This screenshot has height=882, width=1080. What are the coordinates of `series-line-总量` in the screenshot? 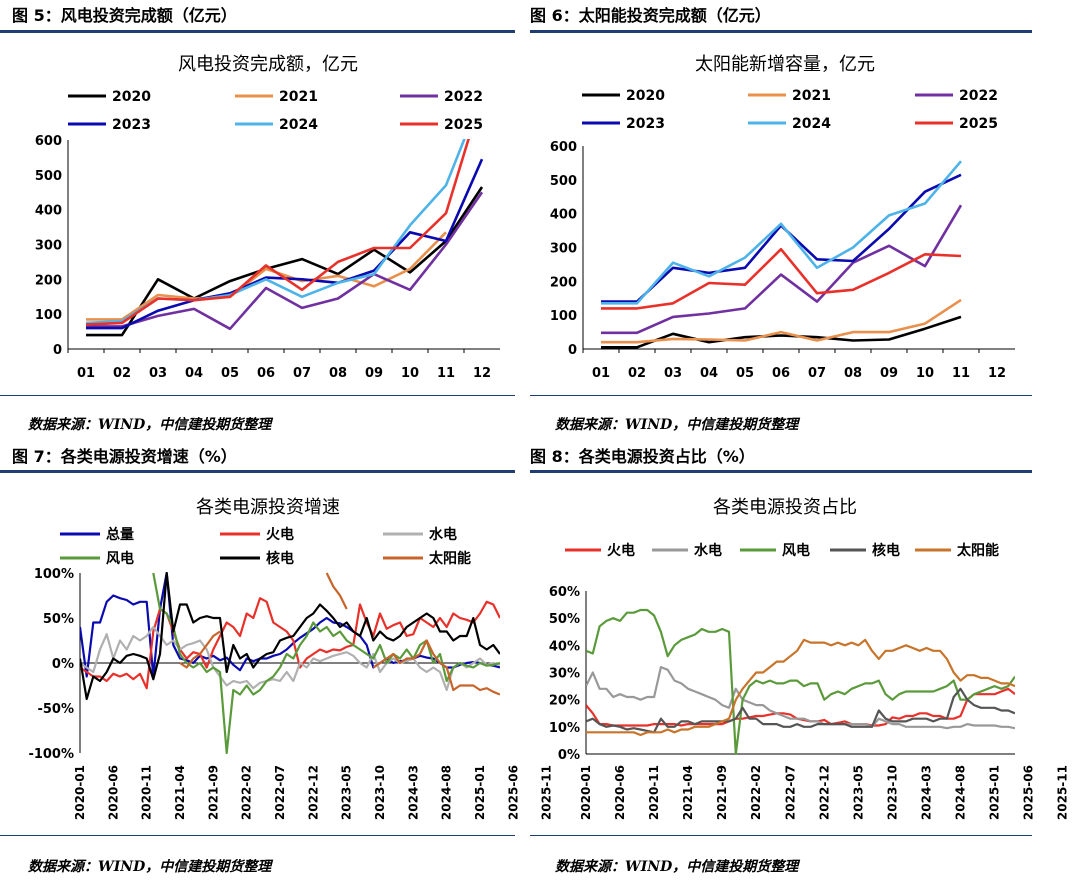 It's located at (290, 625).